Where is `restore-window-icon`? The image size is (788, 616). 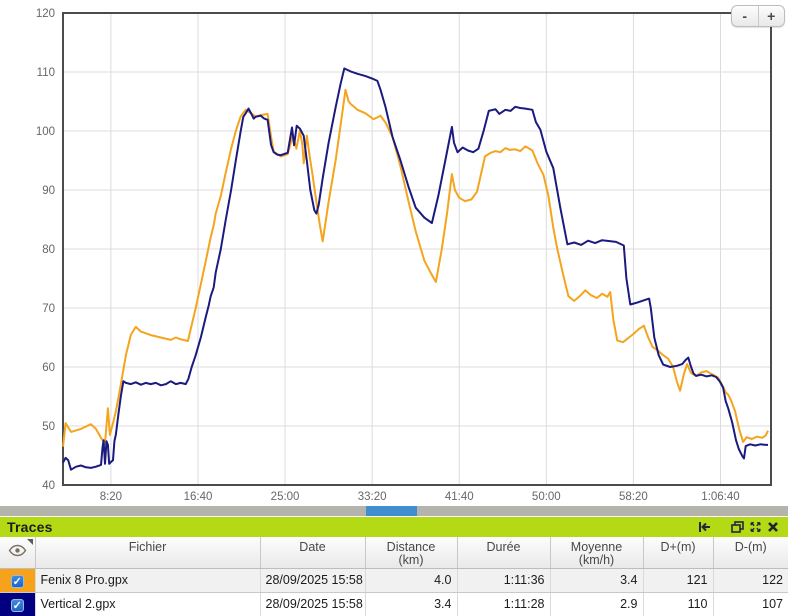
restore-window-icon is located at coordinates (737, 527).